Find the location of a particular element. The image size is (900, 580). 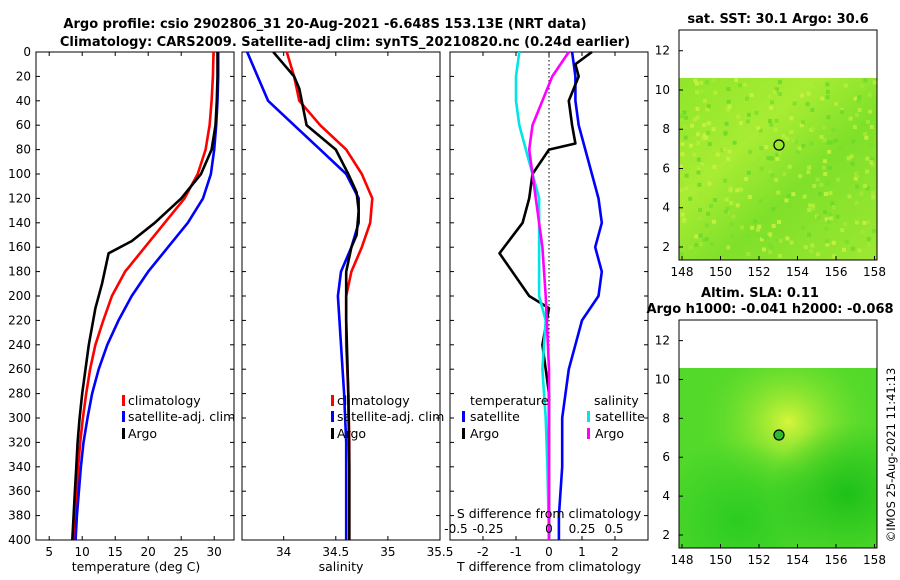

depth-tick-label: 360 is located at coordinates (19, 491).